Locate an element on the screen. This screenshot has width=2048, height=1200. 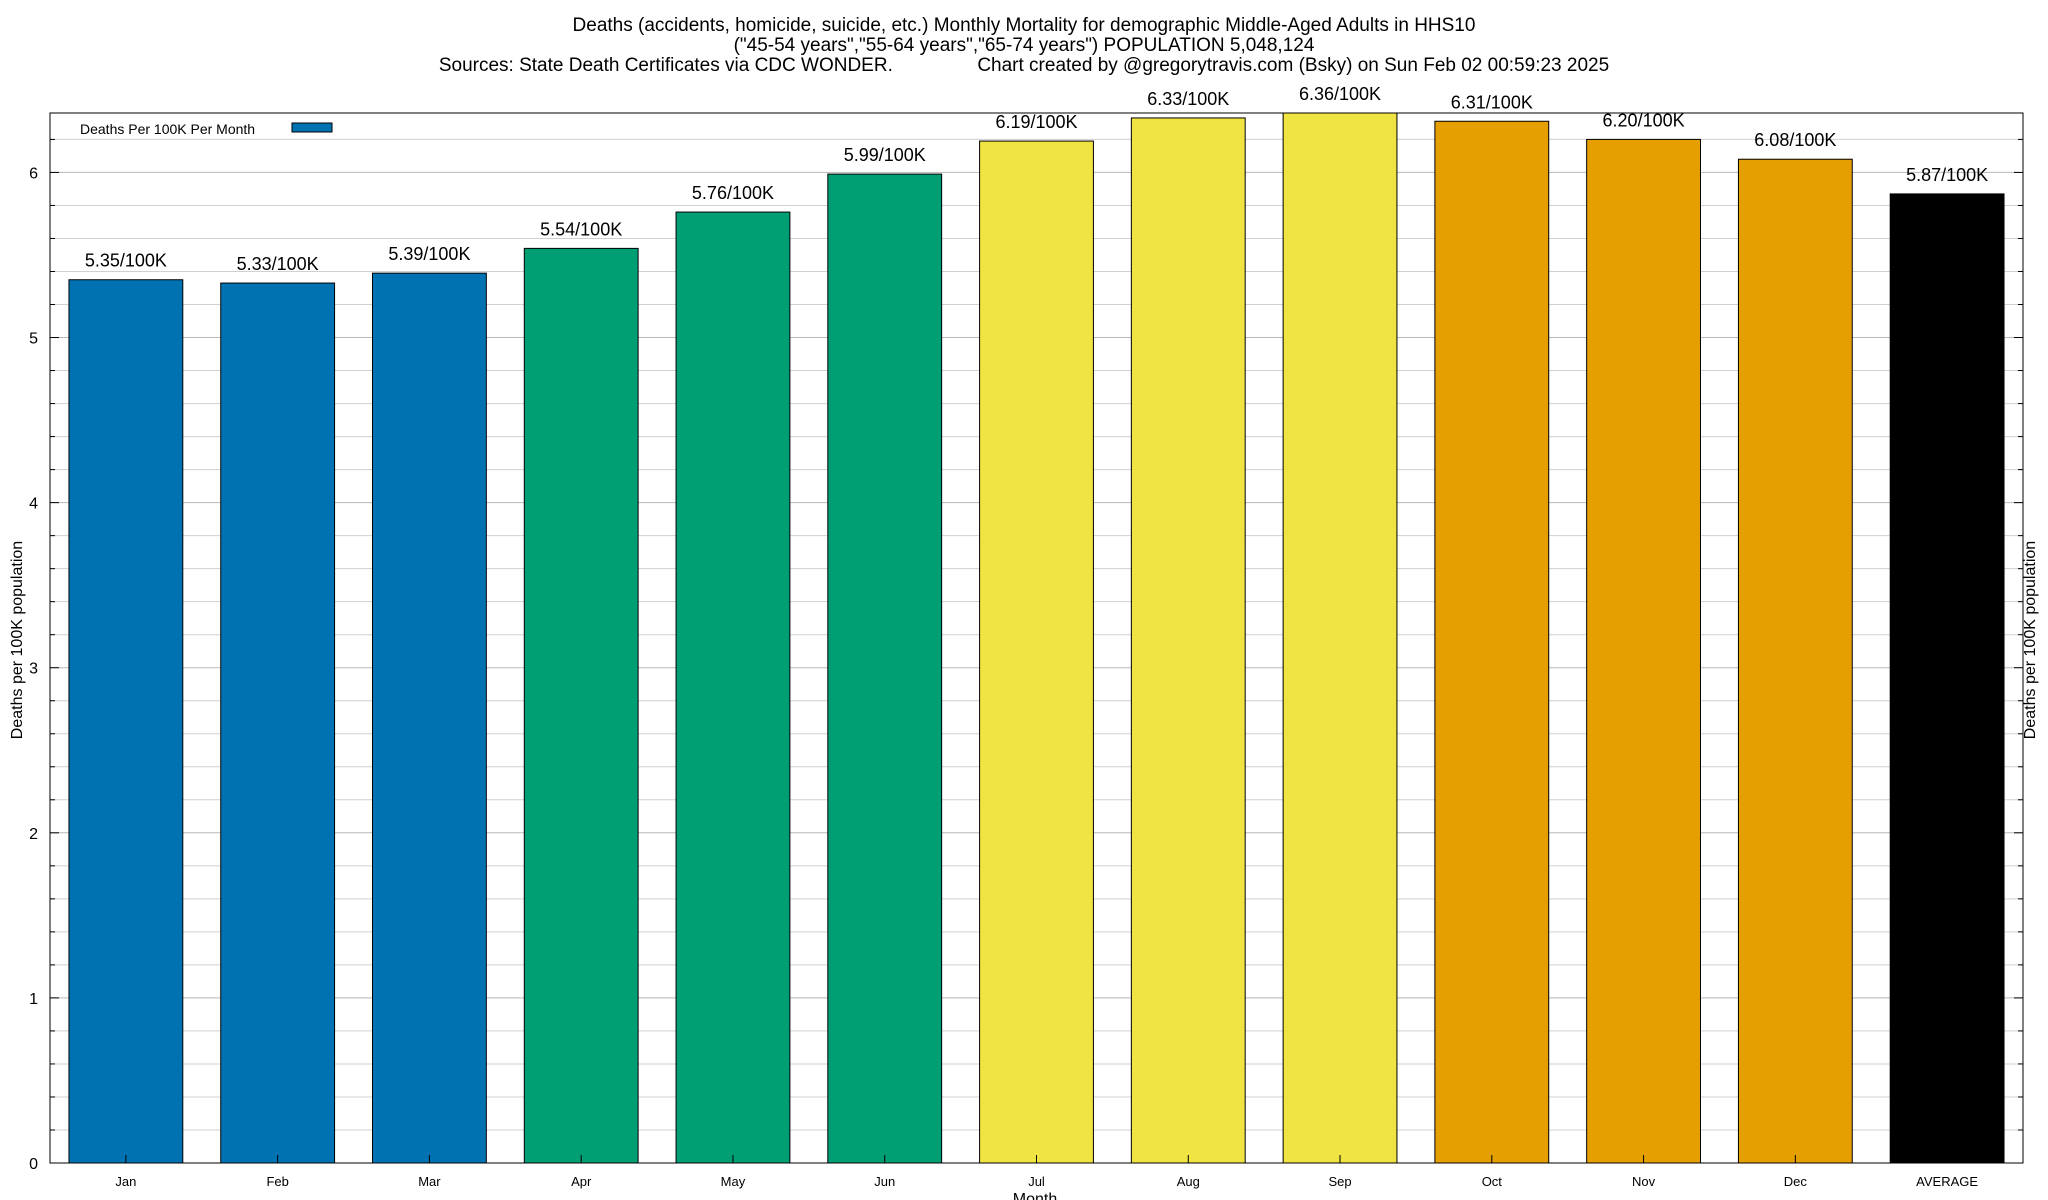
x-tick-label: Mar is located at coordinates (429, 1181).